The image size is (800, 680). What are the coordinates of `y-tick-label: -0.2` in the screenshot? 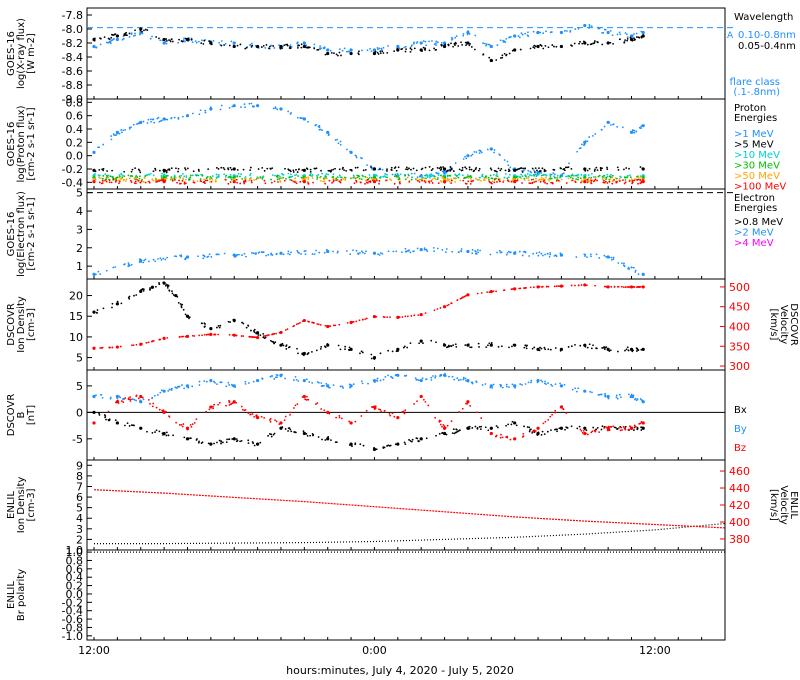 It's located at (72, 602).